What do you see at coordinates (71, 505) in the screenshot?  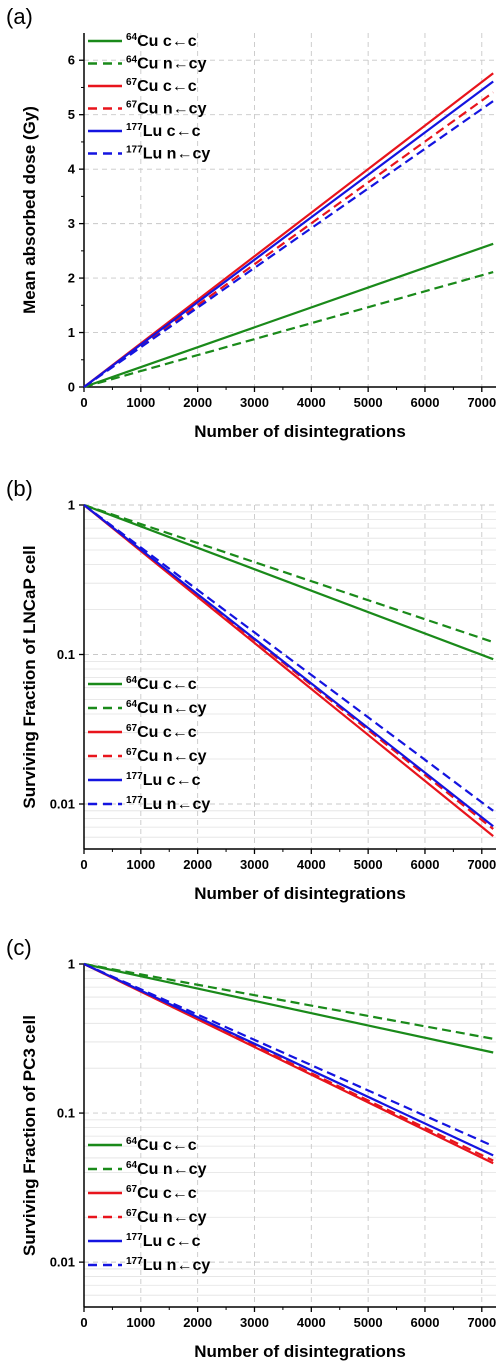 I see `y-tick-label: 1` at bounding box center [71, 505].